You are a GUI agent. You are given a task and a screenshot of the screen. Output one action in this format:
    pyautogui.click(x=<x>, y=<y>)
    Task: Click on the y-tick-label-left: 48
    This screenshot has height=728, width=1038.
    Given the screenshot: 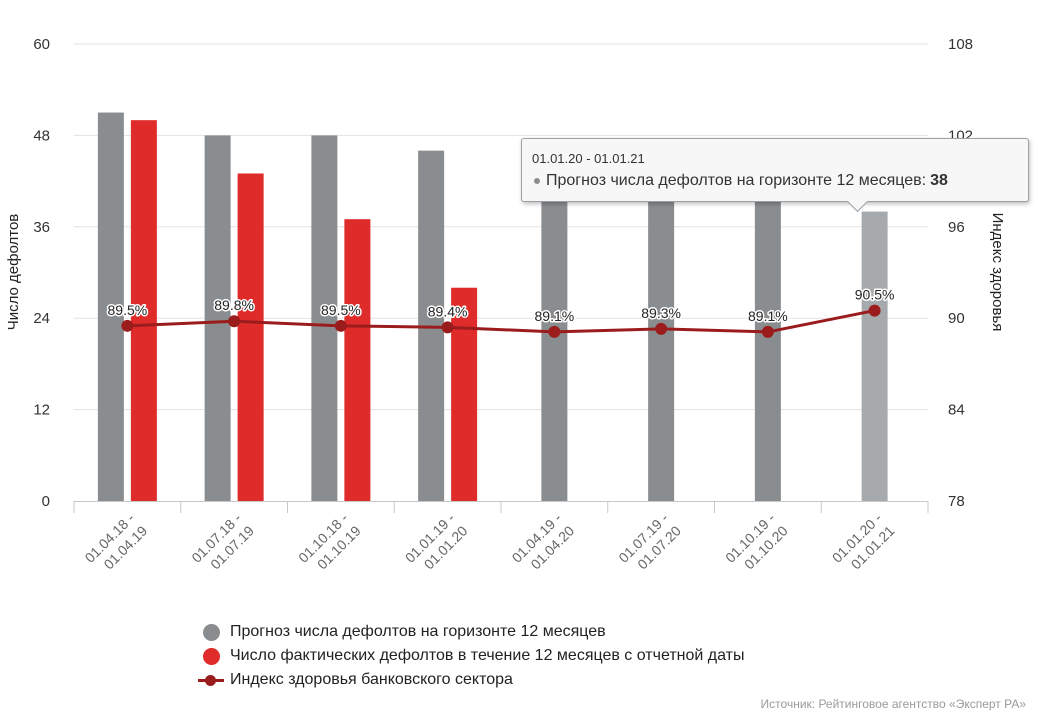 What is the action you would take?
    pyautogui.click(x=41, y=135)
    